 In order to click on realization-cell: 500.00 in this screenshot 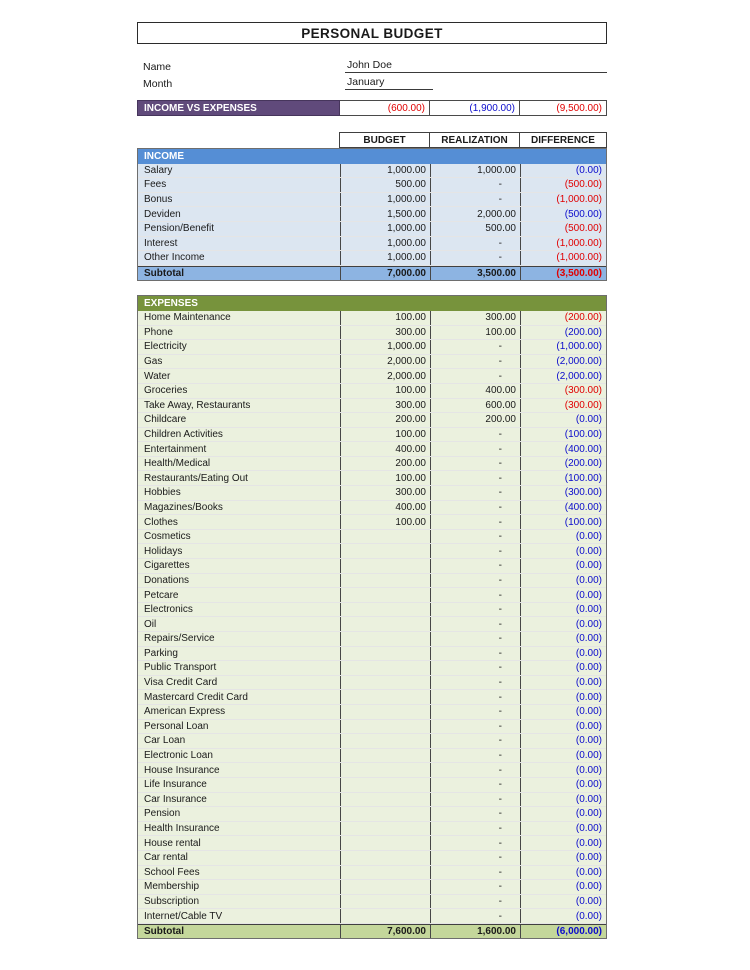, I will do `click(475, 228)`.